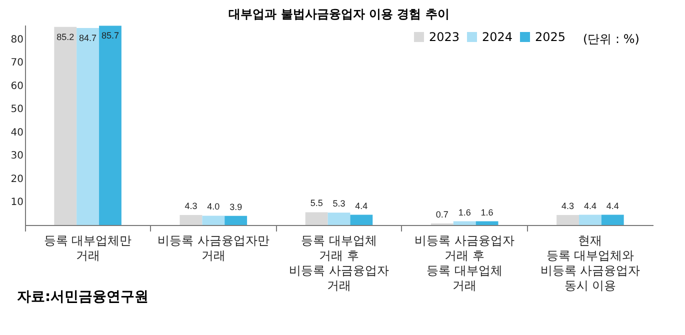 Image resolution: width=685 pixels, height=335 pixels. What do you see at coordinates (497, 37) in the screenshot?
I see `legend-label: 2024` at bounding box center [497, 37].